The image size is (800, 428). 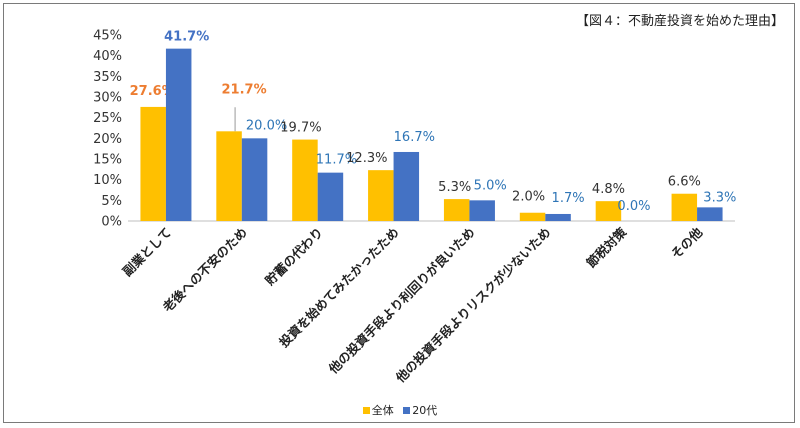 I want to click on data-label-total: 5.3%, so click(x=454, y=187).